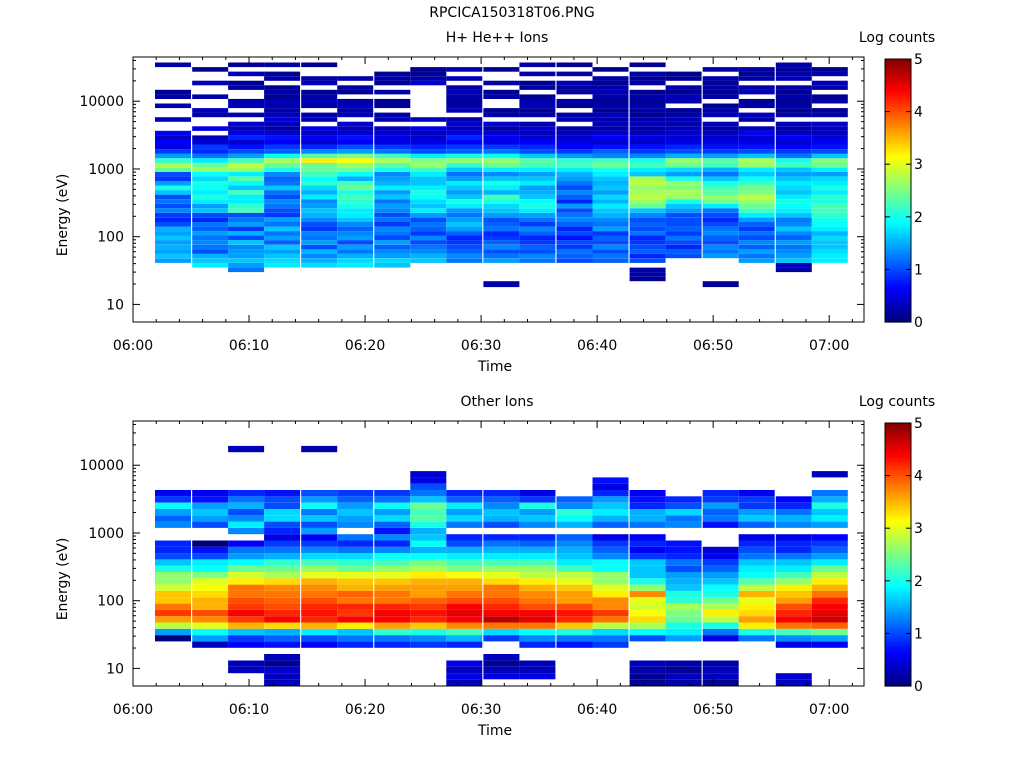 The width and height of the screenshot is (1024, 768). I want to click on x-axis-label: Time, so click(494, 731).